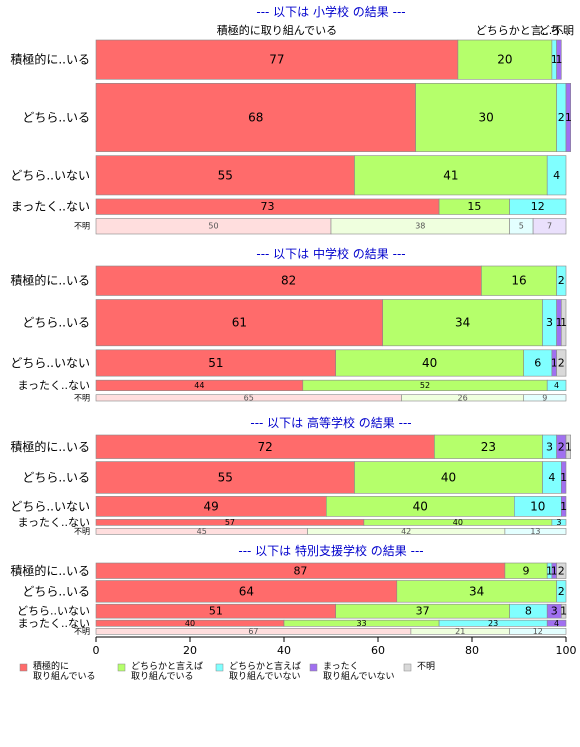 This screenshot has height=747, width=580. What do you see at coordinates (50, 207) in the screenshot?
I see `row-label: まったく..ない` at bounding box center [50, 207].